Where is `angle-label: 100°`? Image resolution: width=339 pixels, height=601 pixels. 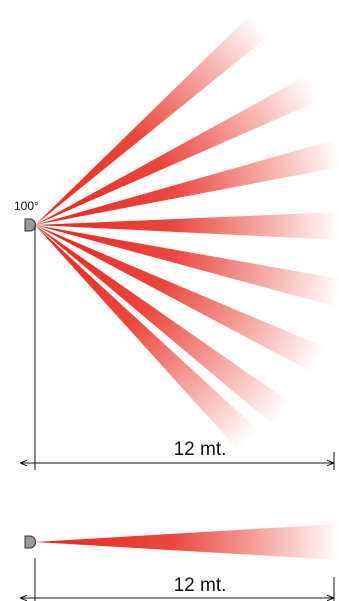
angle-label: 100° is located at coordinates (26, 206).